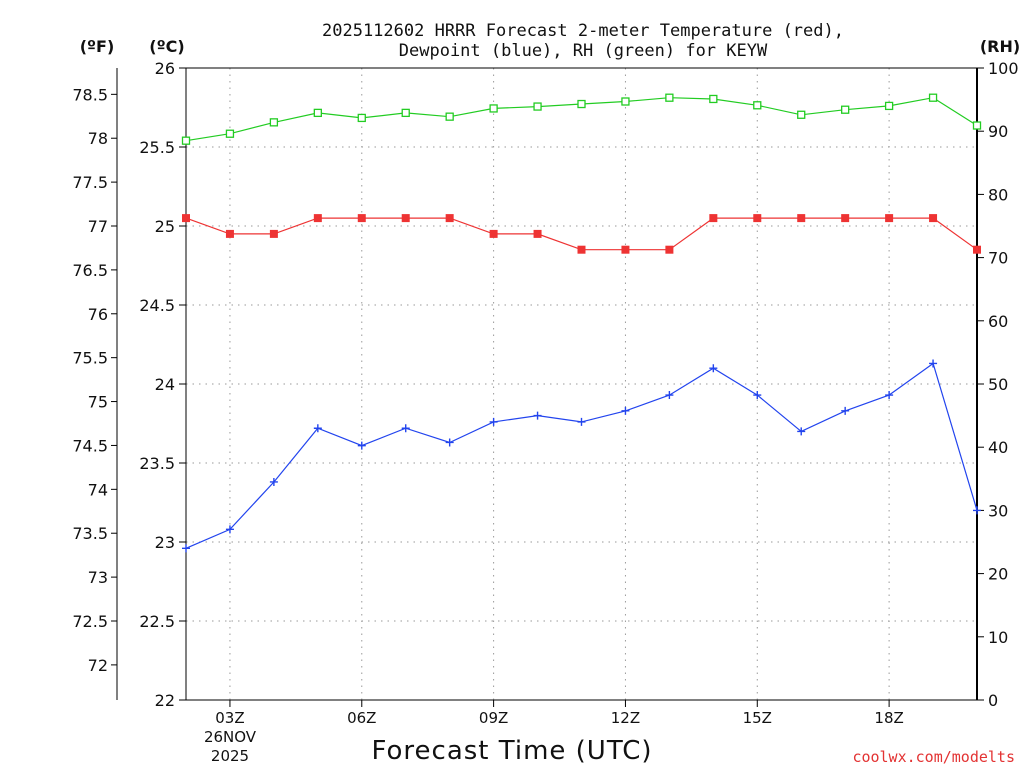  Describe the element at coordinates (98, 665) in the screenshot. I see `fahrenheit-tick-label: 72` at that location.